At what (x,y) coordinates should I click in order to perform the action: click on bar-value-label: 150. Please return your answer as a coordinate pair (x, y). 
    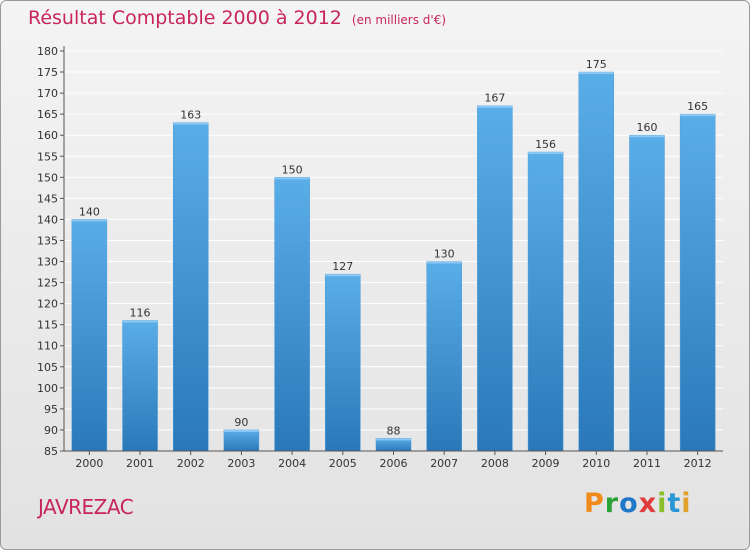
    Looking at the image, I should click on (292, 169).